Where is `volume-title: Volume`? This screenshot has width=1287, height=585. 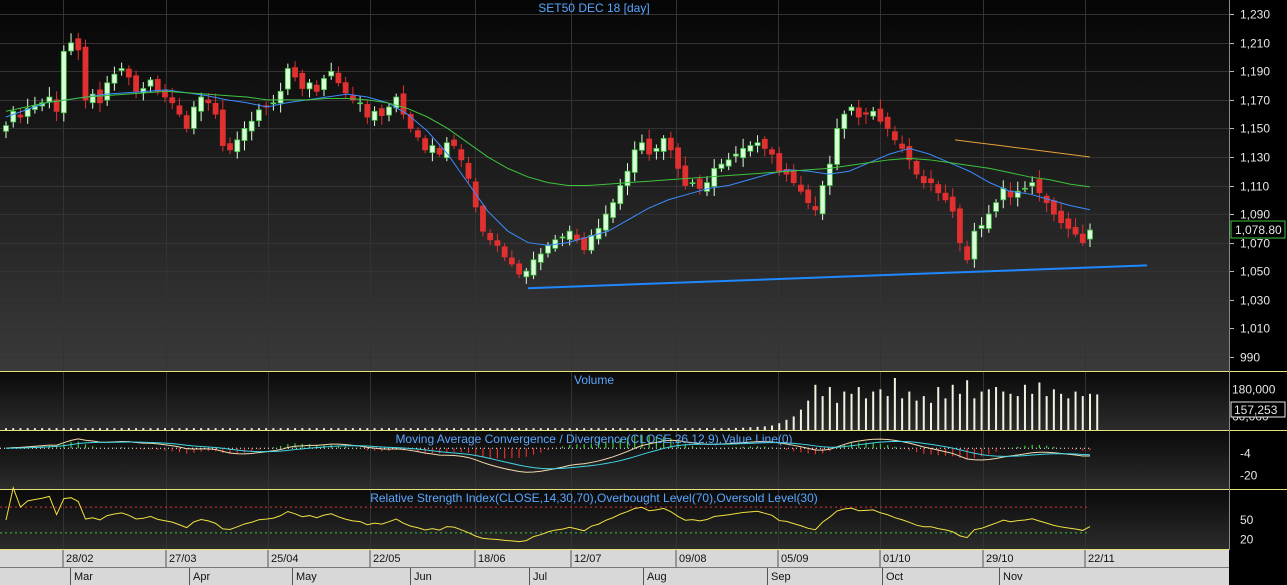
volume-title: Volume is located at coordinates (594, 380).